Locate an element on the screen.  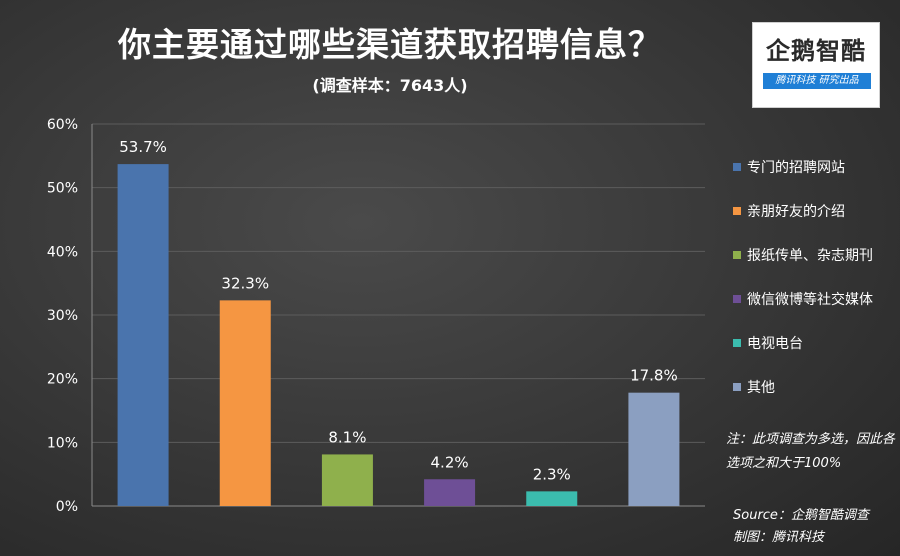
legend-item: 报纸传单、杂志期刊 is located at coordinates (803, 255).